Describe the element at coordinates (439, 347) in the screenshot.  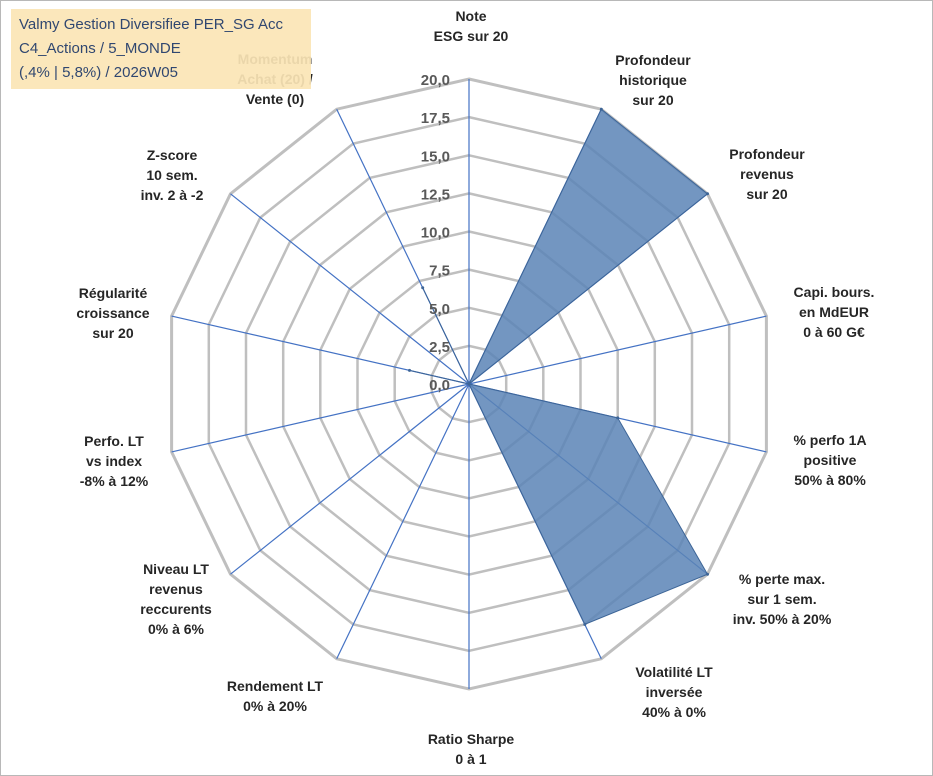
I see `tick-label-1: 2,5` at that location.